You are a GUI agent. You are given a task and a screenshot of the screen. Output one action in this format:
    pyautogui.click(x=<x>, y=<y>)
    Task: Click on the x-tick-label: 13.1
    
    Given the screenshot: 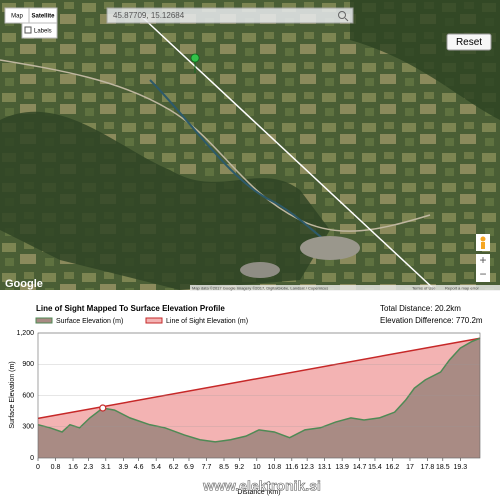 What is the action you would take?
    pyautogui.click(x=325, y=467)
    